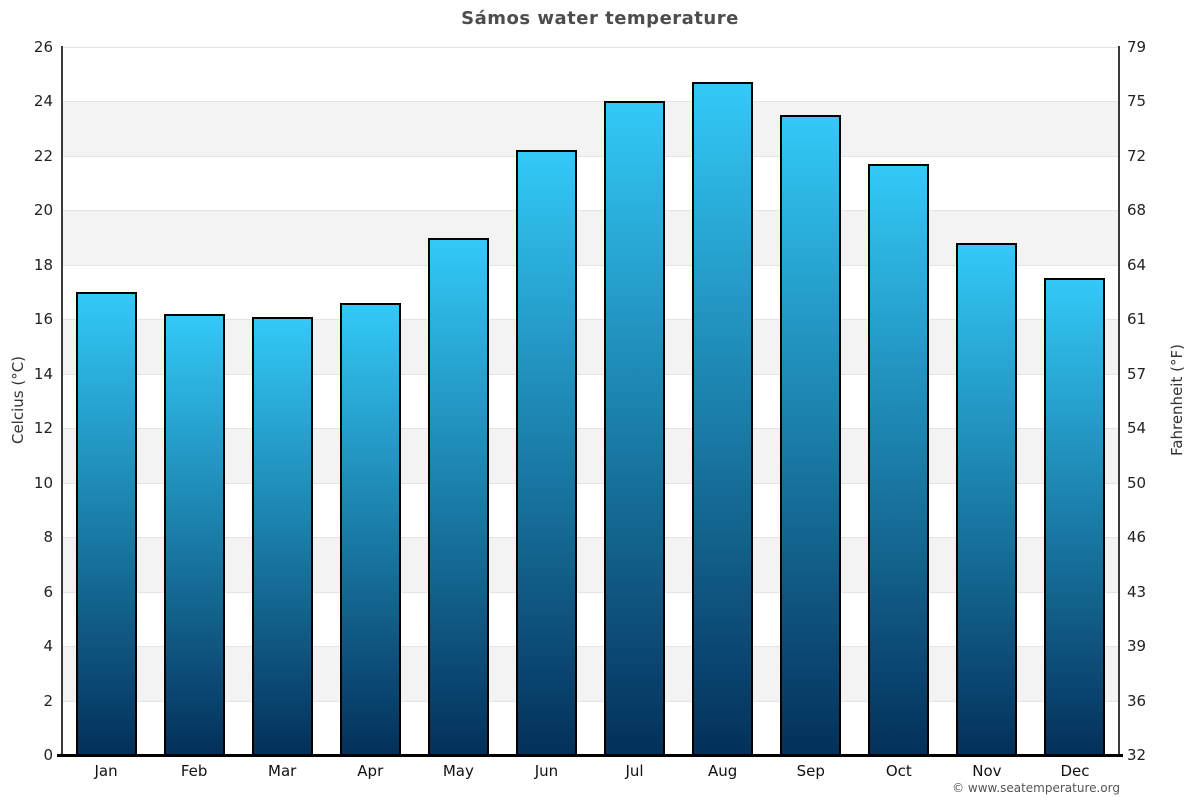 The width and height of the screenshot is (1200, 800). Describe the element at coordinates (811, 435) in the screenshot. I see `bar-sep` at that location.